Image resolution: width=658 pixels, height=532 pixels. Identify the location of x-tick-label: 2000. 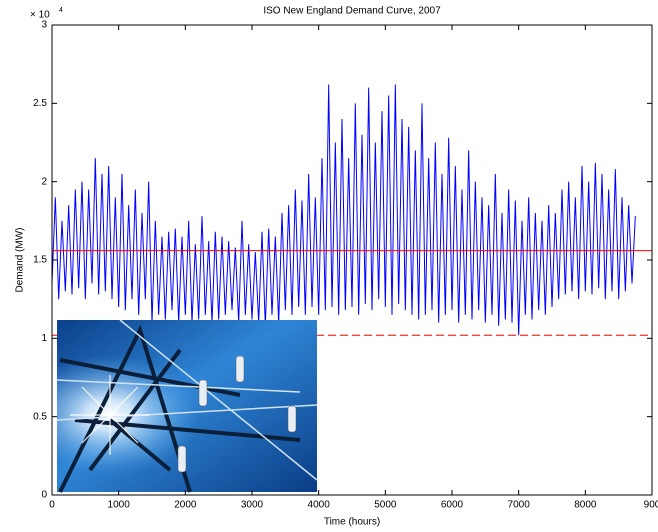
(185, 505).